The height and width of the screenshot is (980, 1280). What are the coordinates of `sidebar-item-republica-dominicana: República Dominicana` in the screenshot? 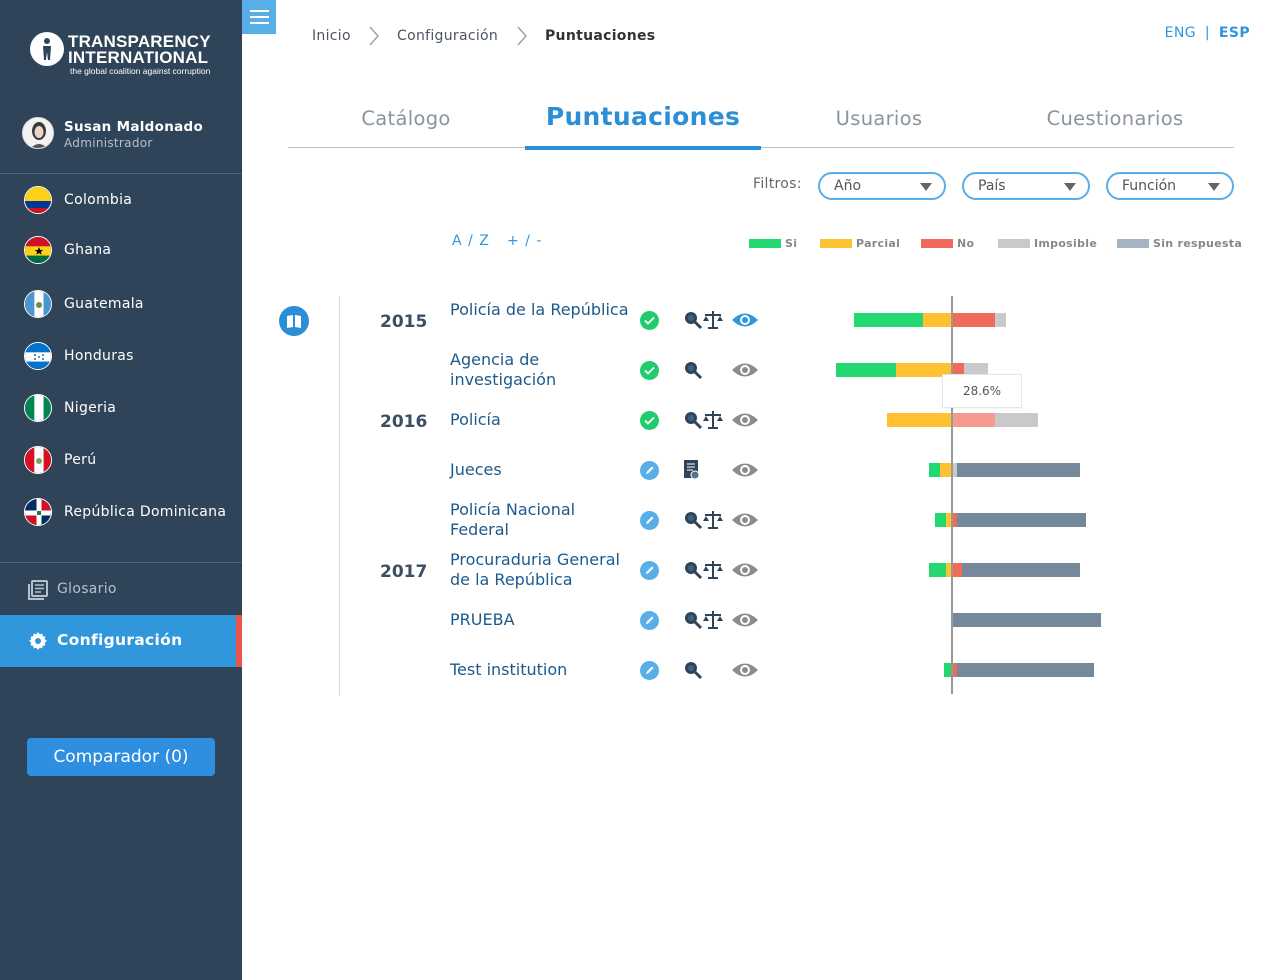 It's located at (131, 513).